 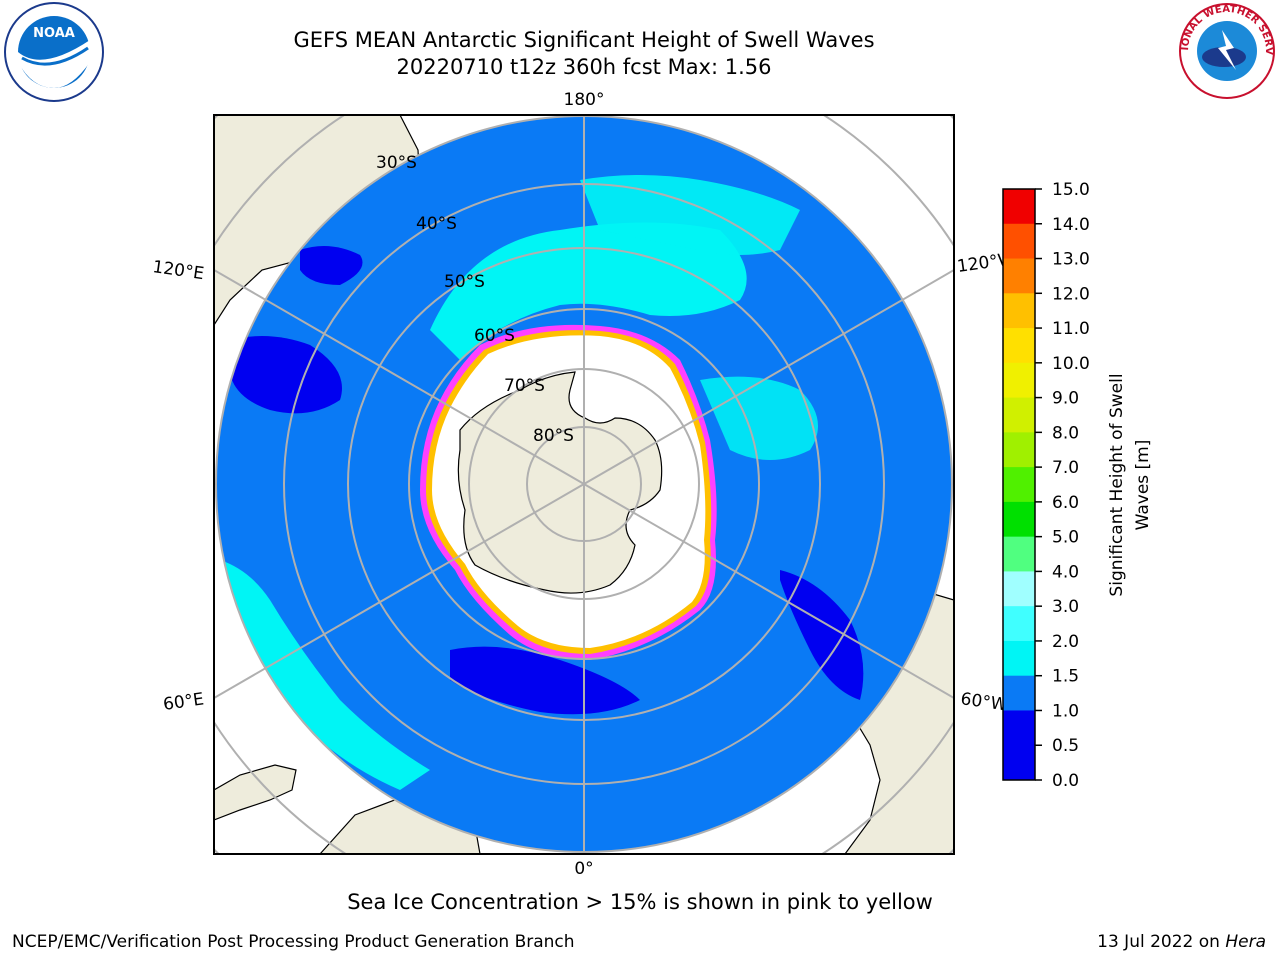 I want to click on lat-label-40s: 40°S, so click(x=436, y=224).